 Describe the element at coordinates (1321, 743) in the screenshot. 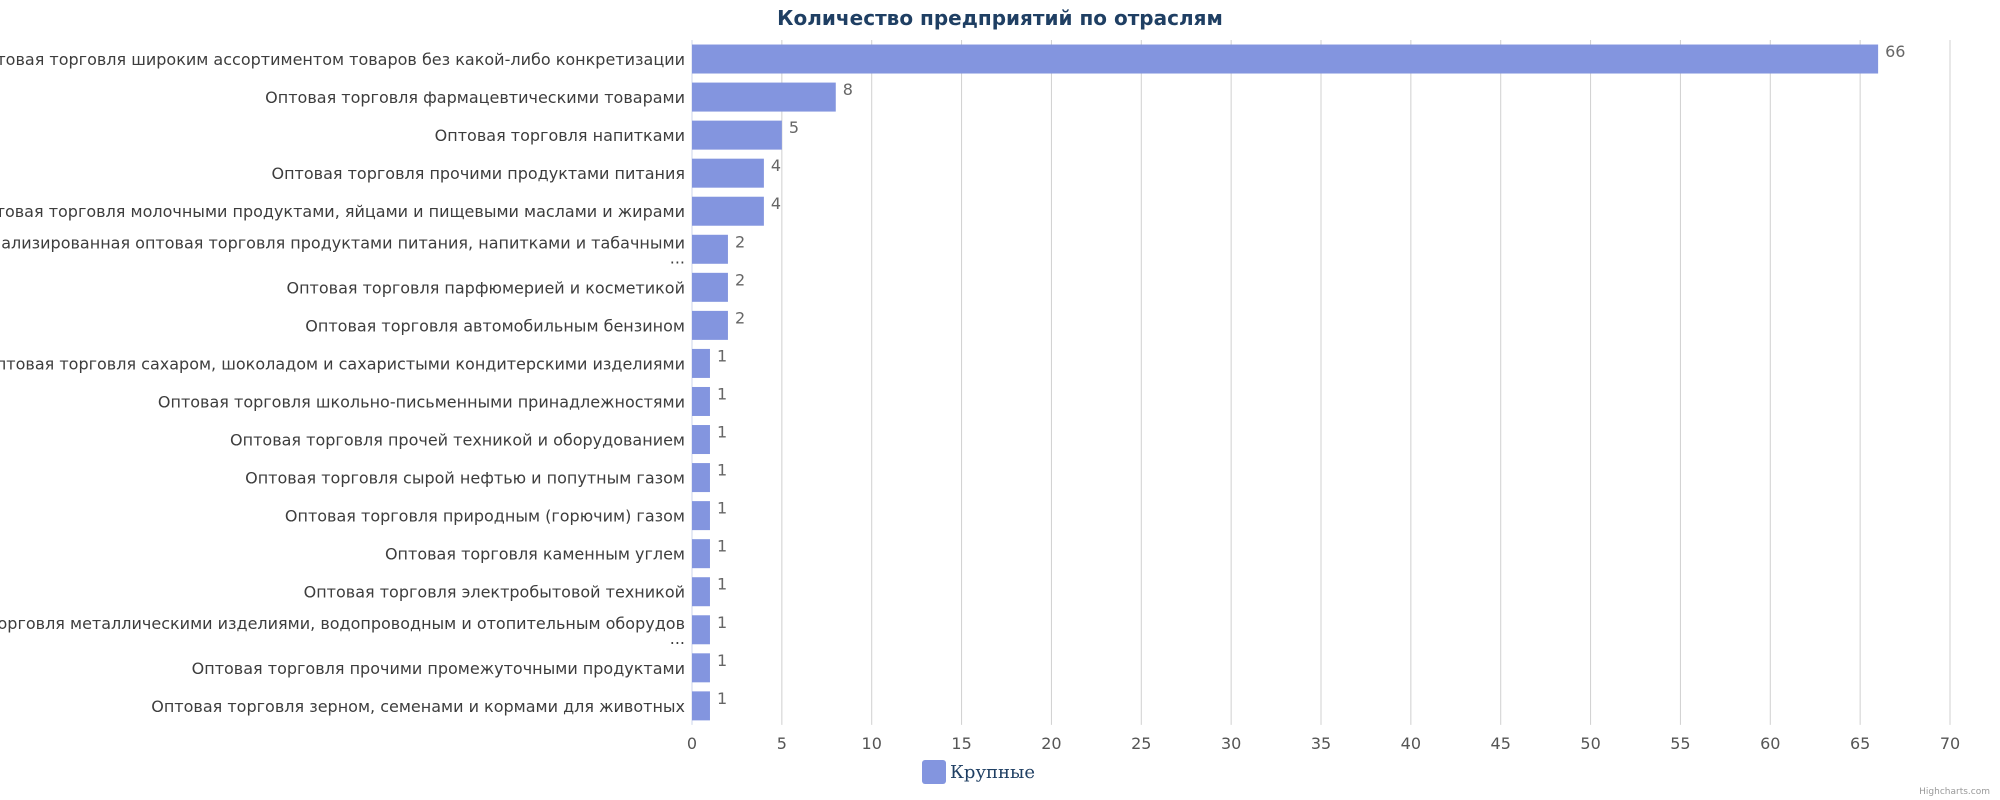

I see `x-tick-label: 35` at that location.